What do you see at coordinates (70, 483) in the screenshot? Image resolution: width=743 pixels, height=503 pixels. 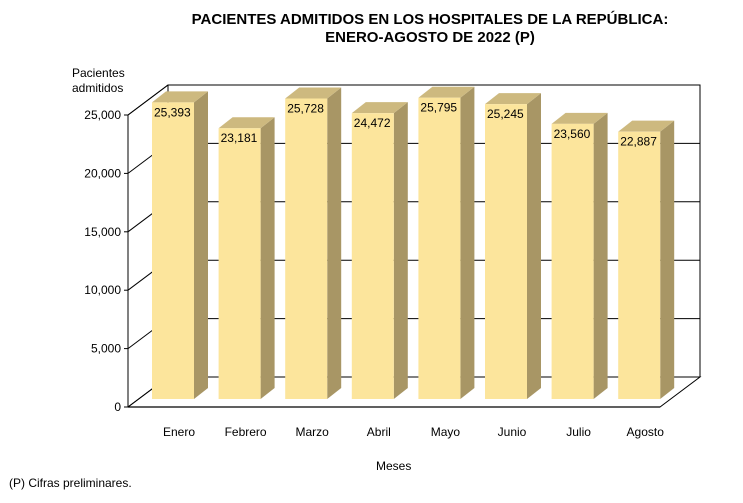 I see `footnote: (P) Cifras preliminares.` at bounding box center [70, 483].